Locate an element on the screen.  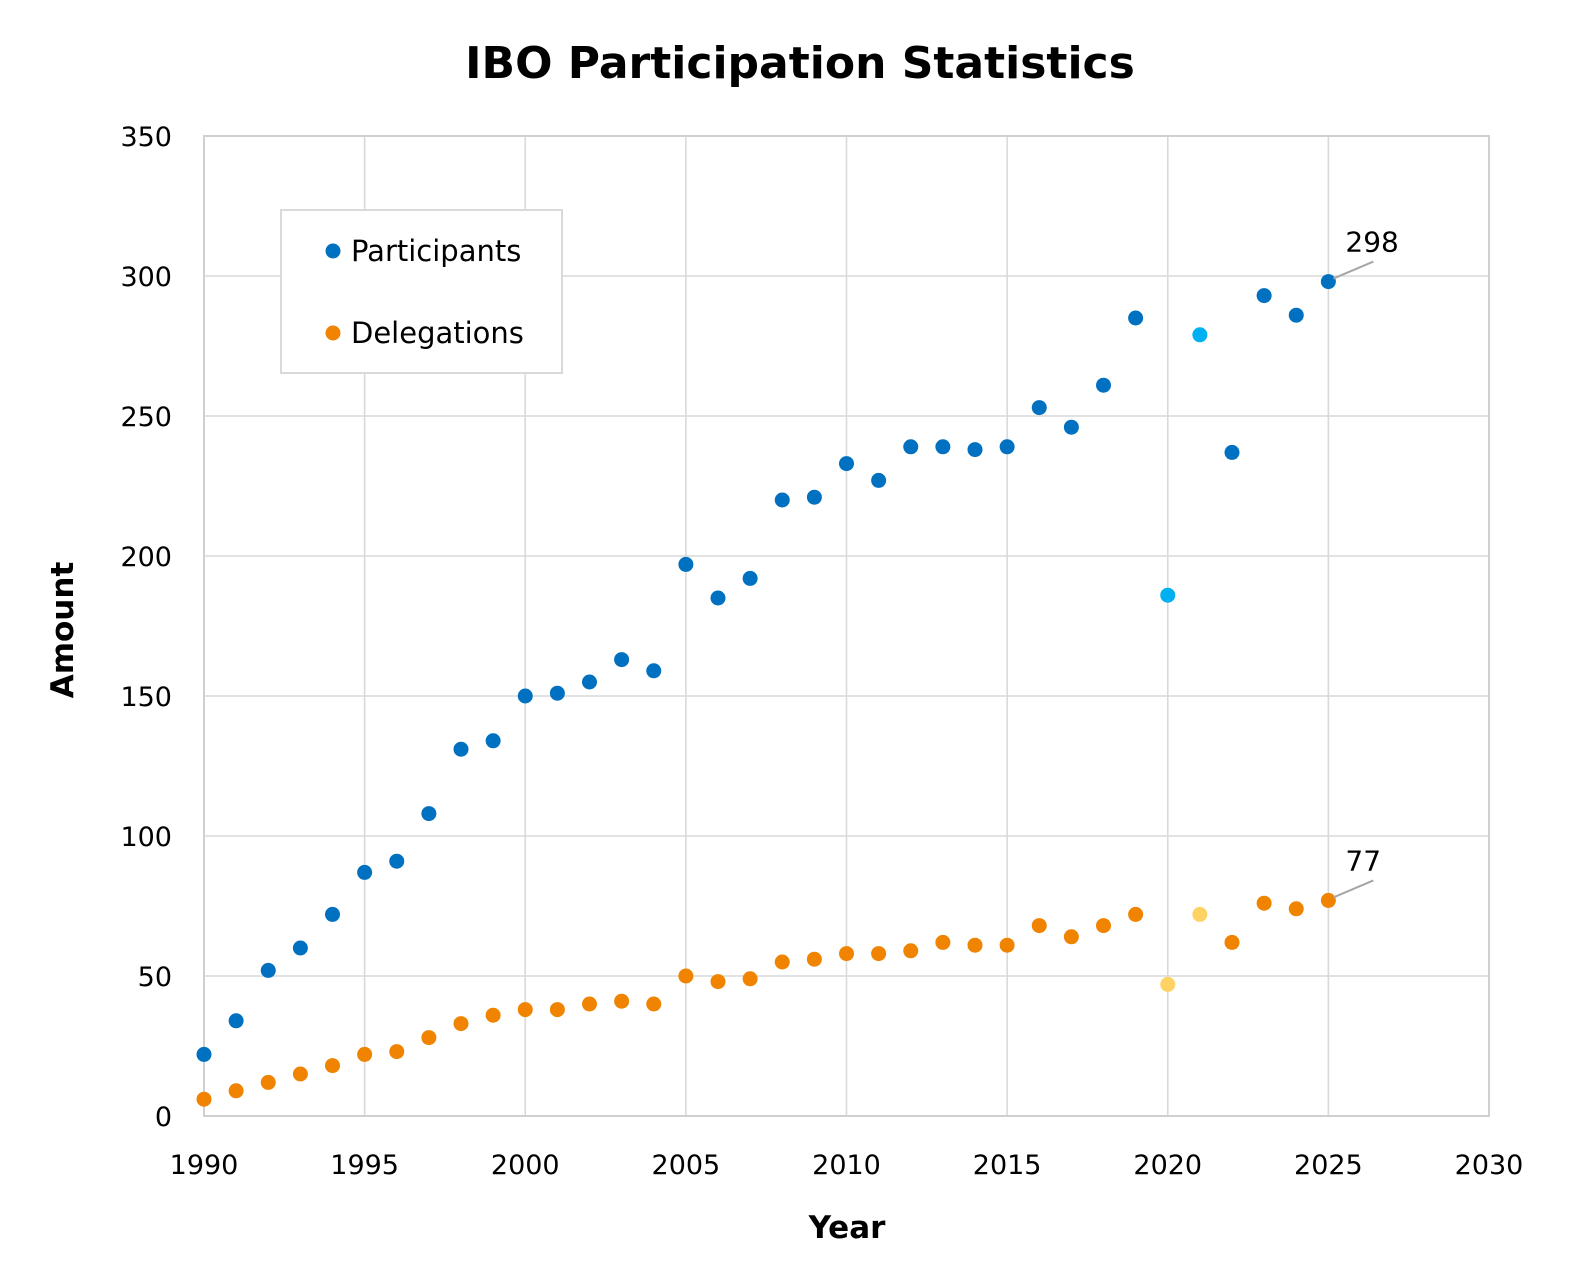
delegations-point-2022 is located at coordinates (1232, 942).